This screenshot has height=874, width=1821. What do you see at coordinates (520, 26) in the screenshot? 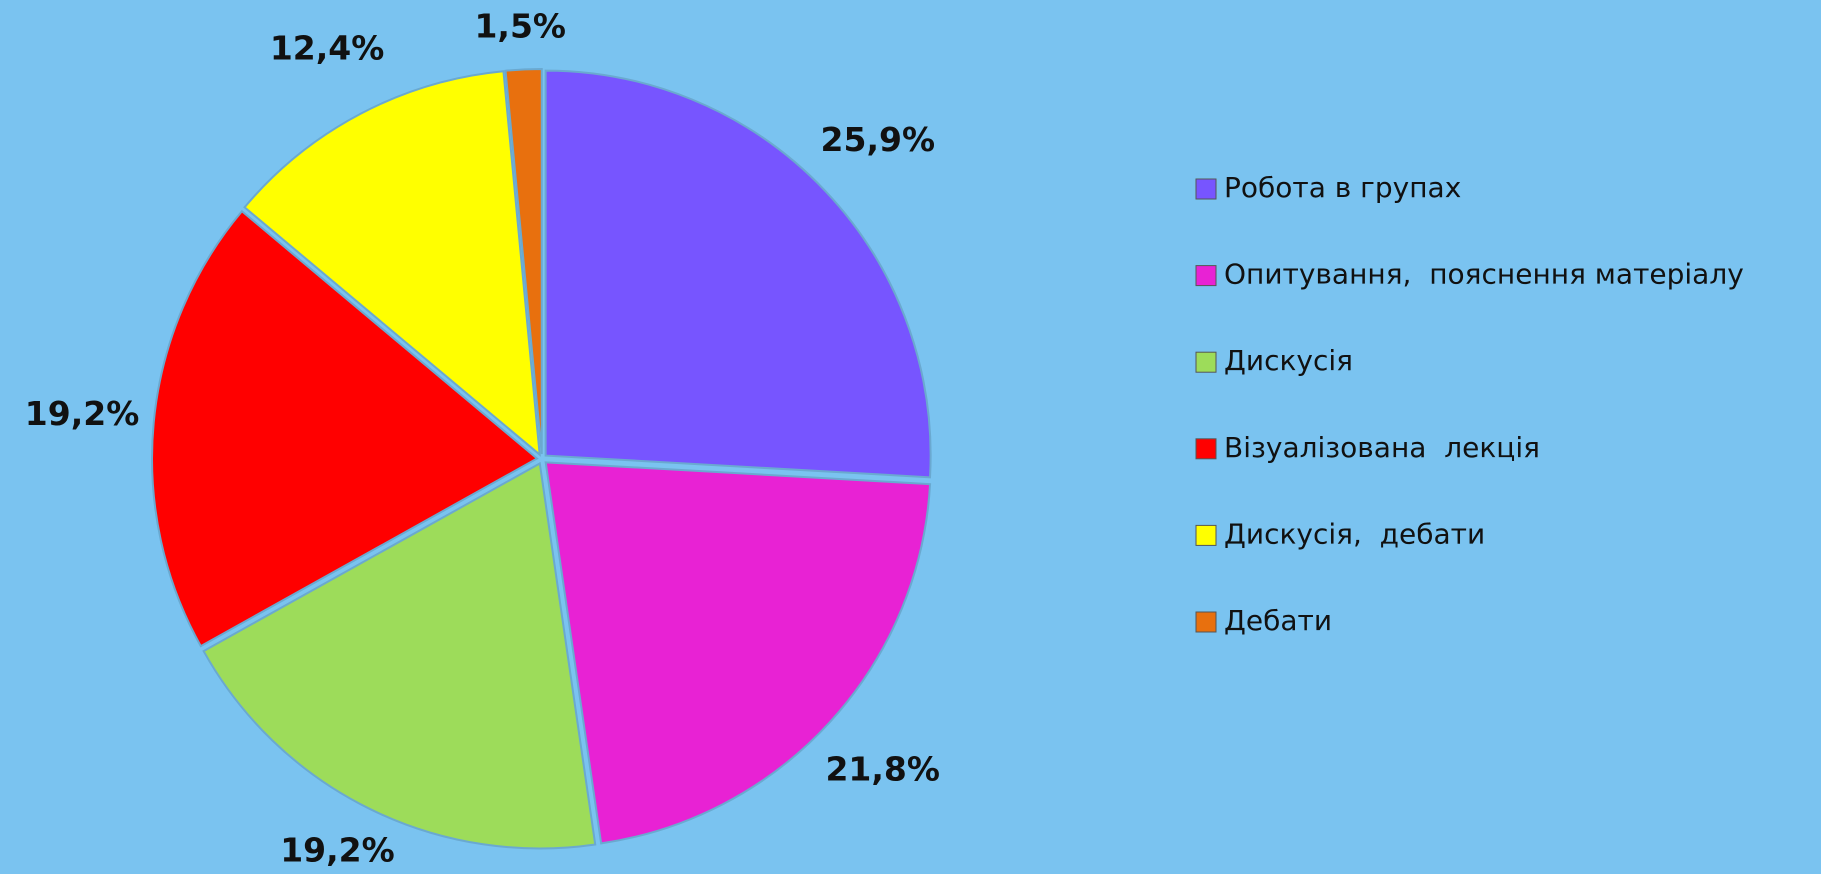
I see `value-label: 1,5%` at bounding box center [520, 26].